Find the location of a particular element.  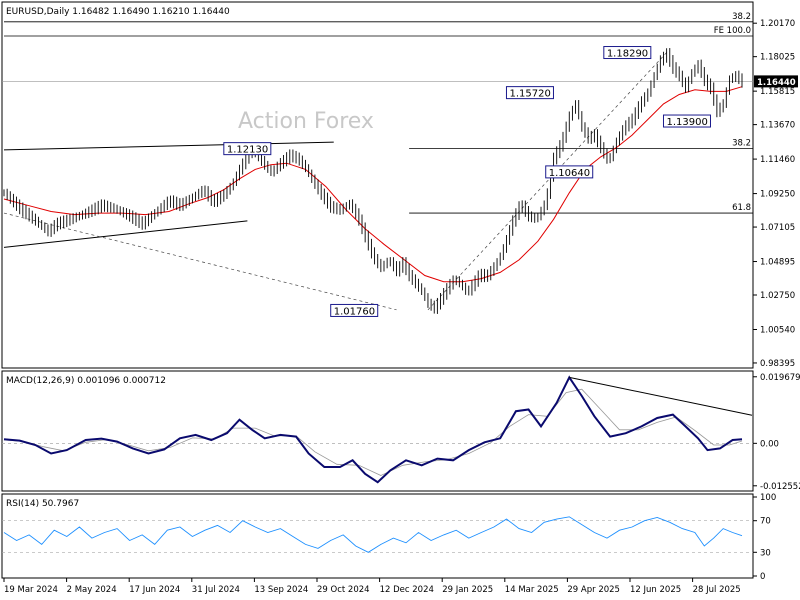

upper-channel-line is located at coordinates (168, 146).